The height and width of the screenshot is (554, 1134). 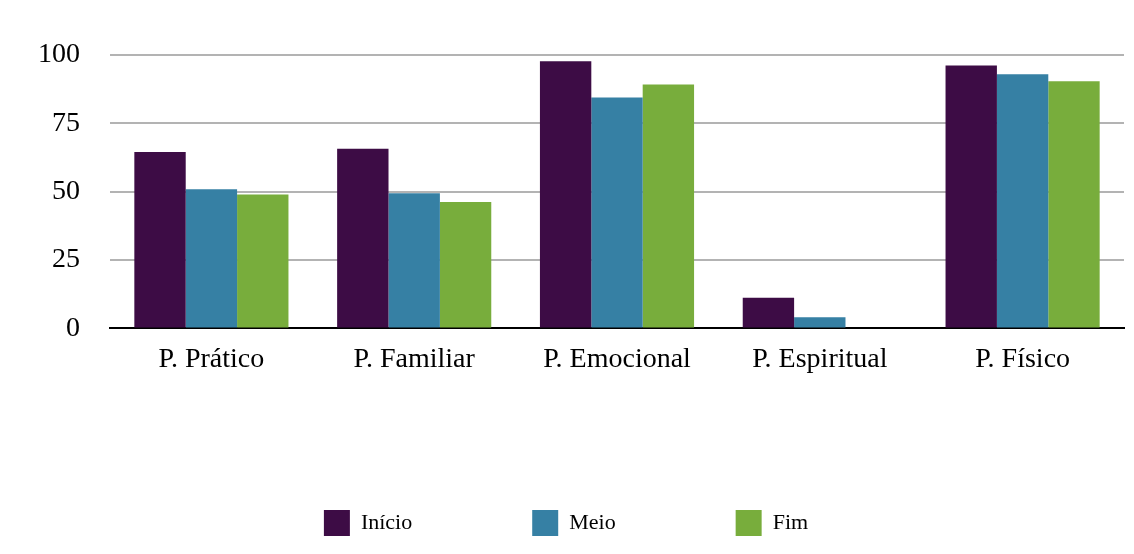 I want to click on x-tick-label: P. Familiar, so click(x=414, y=357).